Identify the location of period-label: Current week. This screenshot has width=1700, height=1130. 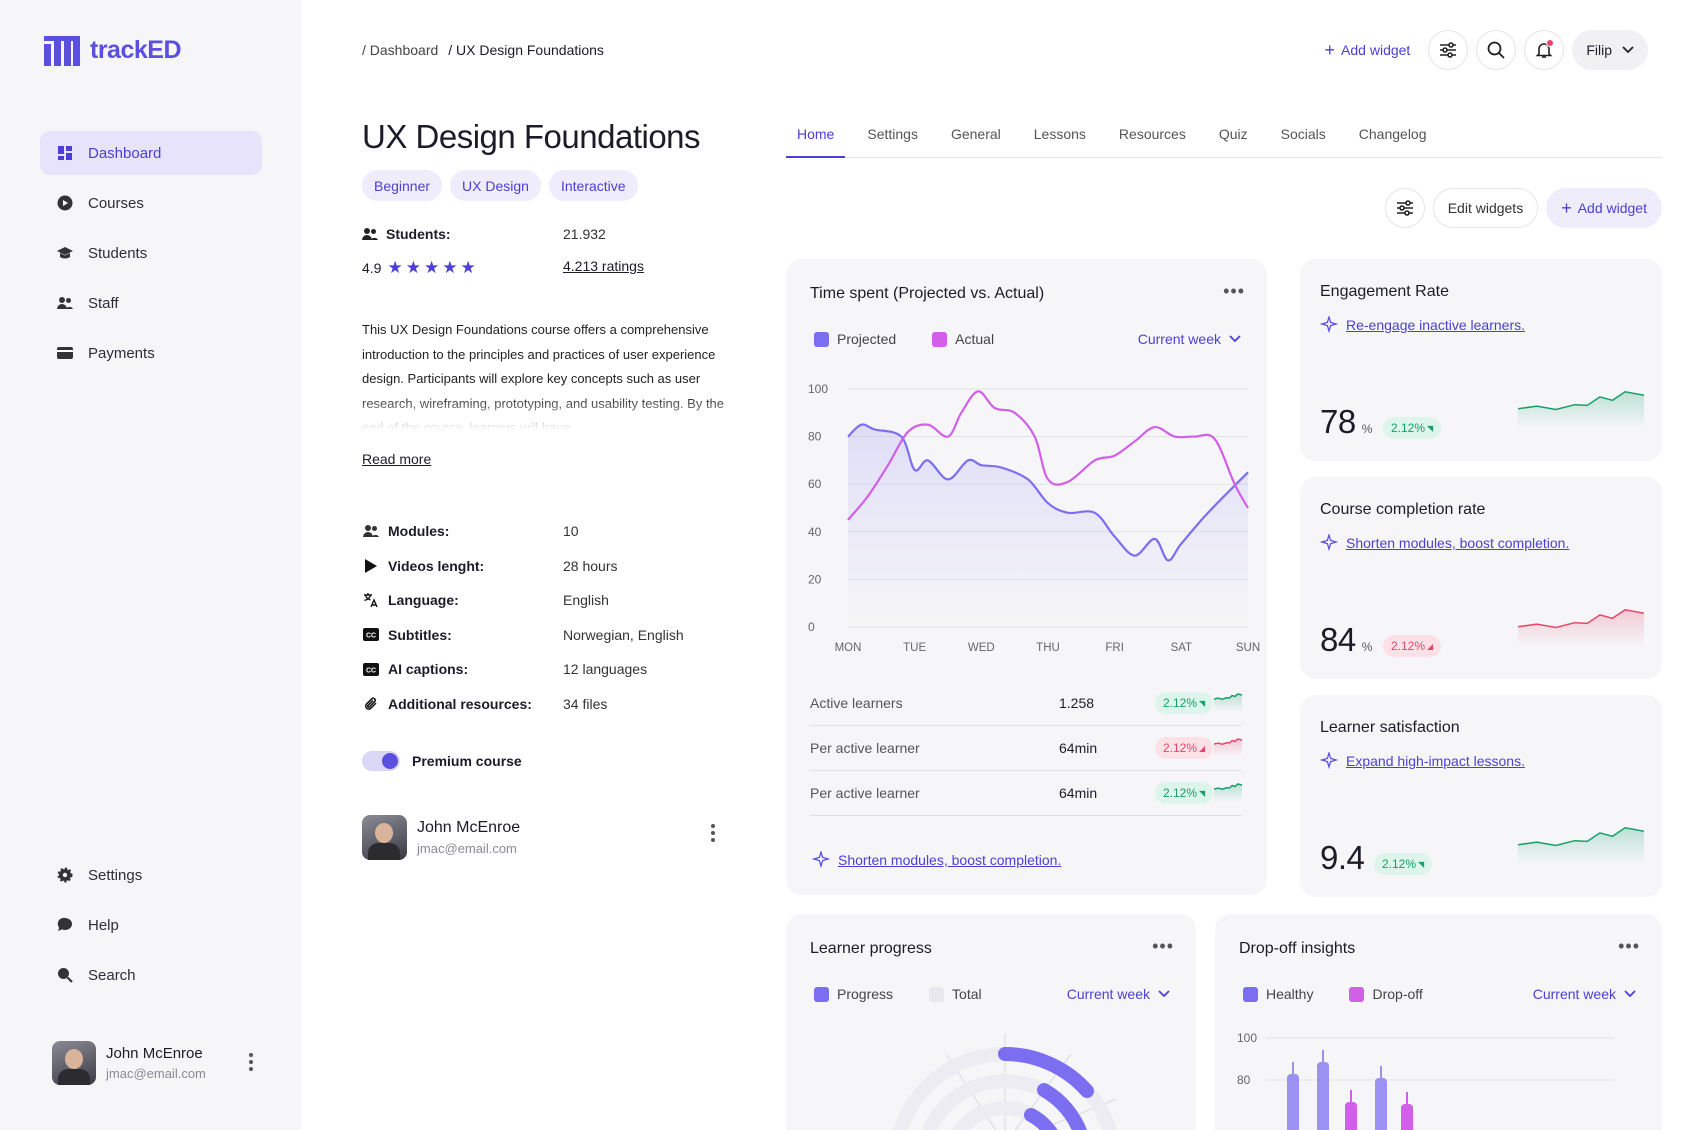
(1179, 339).